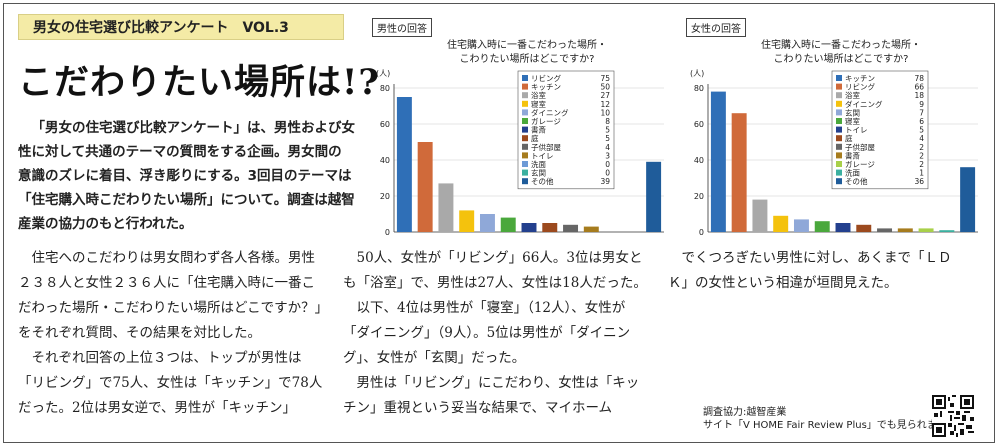 The height and width of the screenshot is (448, 1000). What do you see at coordinates (181, 27) in the screenshot?
I see `series-label: 男女の住宅選び比較アンケート VOL.3` at bounding box center [181, 27].